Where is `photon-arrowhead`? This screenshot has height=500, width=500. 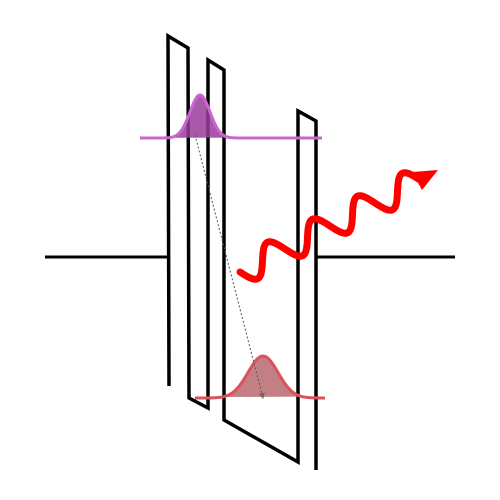
photon-arrowhead is located at coordinates (425, 180).